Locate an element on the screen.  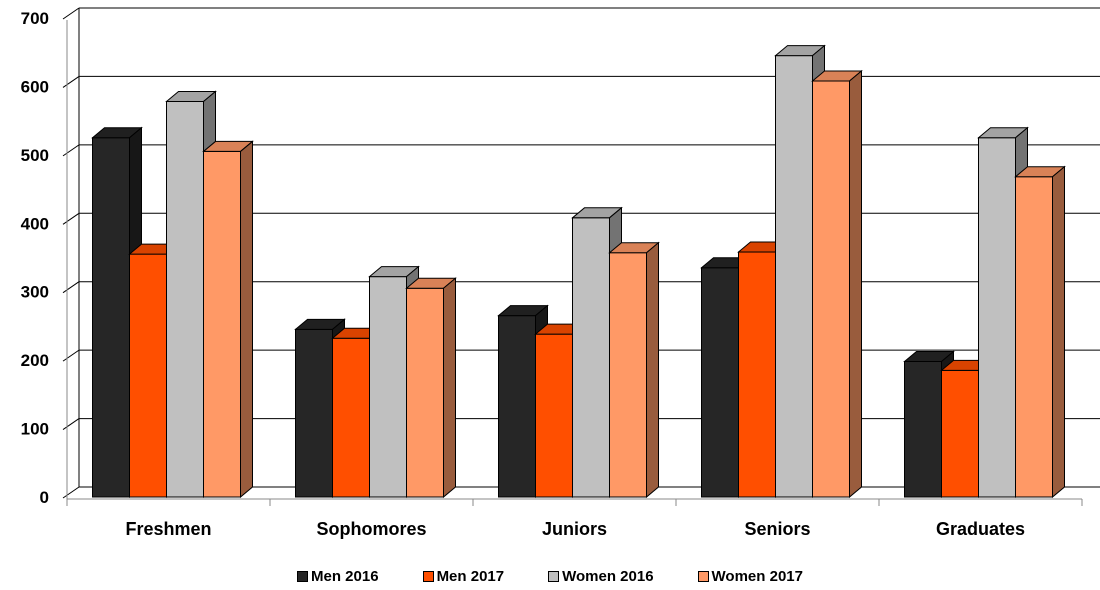
legend-item: Women 2017 is located at coordinates (750, 576).